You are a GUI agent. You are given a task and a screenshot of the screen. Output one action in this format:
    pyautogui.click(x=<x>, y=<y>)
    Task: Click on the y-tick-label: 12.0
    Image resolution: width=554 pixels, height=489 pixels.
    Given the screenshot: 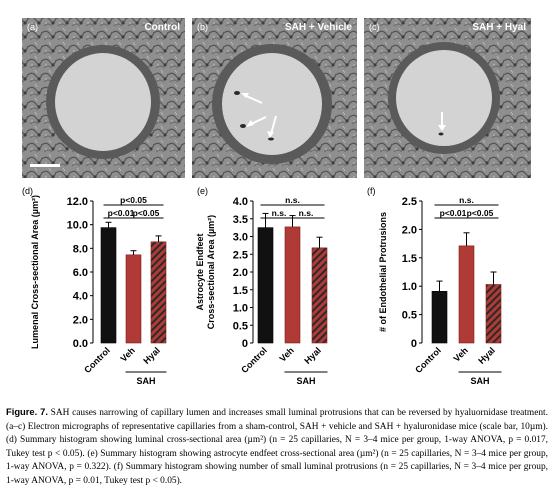 What is the action you would take?
    pyautogui.click(x=77, y=202)
    